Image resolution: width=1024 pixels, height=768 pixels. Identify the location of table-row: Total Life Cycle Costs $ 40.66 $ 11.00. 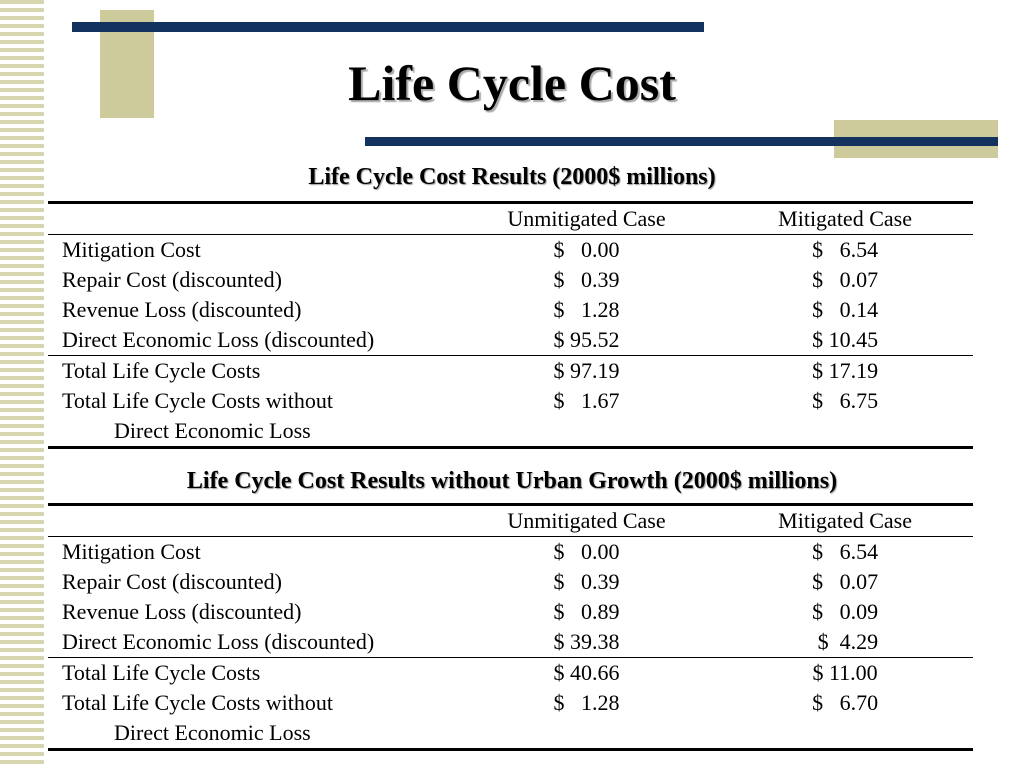
(510, 672).